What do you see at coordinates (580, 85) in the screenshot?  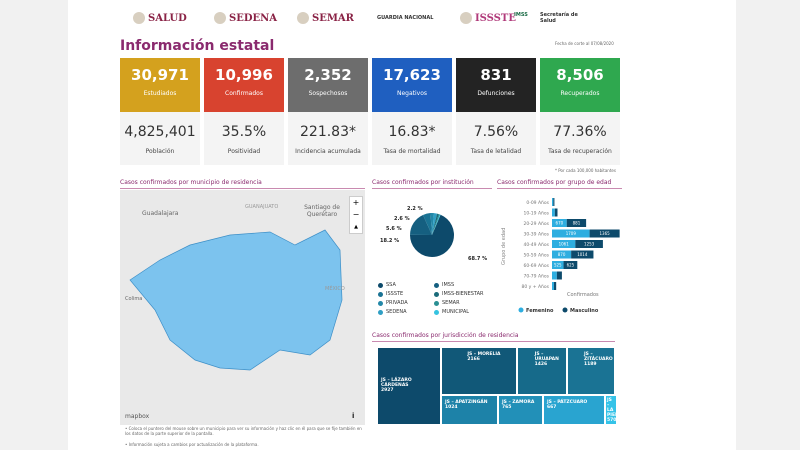 I see `card-header: 8,506 Recuperados` at bounding box center [580, 85].